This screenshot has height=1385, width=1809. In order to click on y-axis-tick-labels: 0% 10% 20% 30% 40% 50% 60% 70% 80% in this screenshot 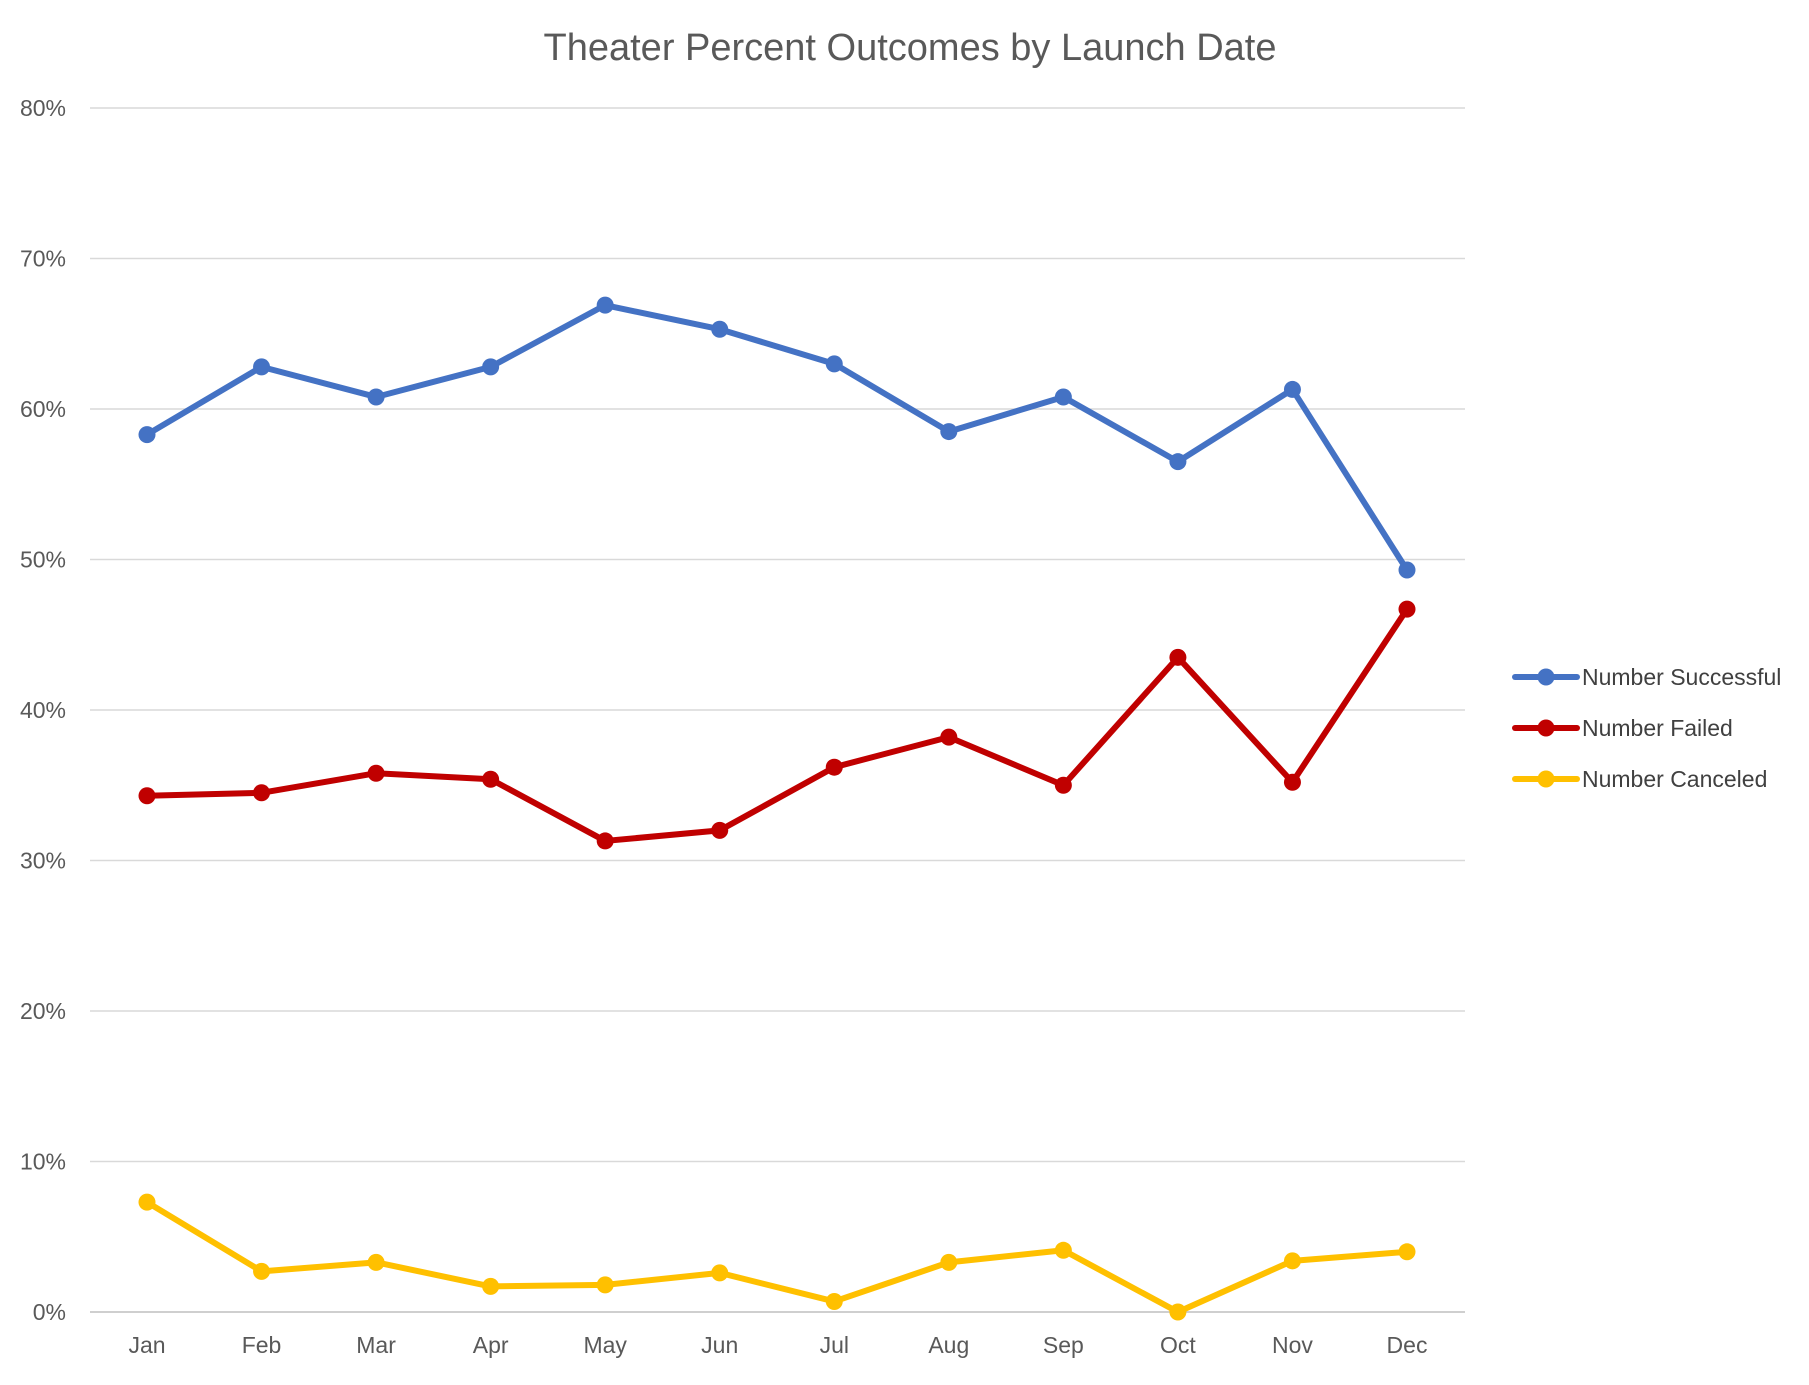, I will do `click(43, 710)`.